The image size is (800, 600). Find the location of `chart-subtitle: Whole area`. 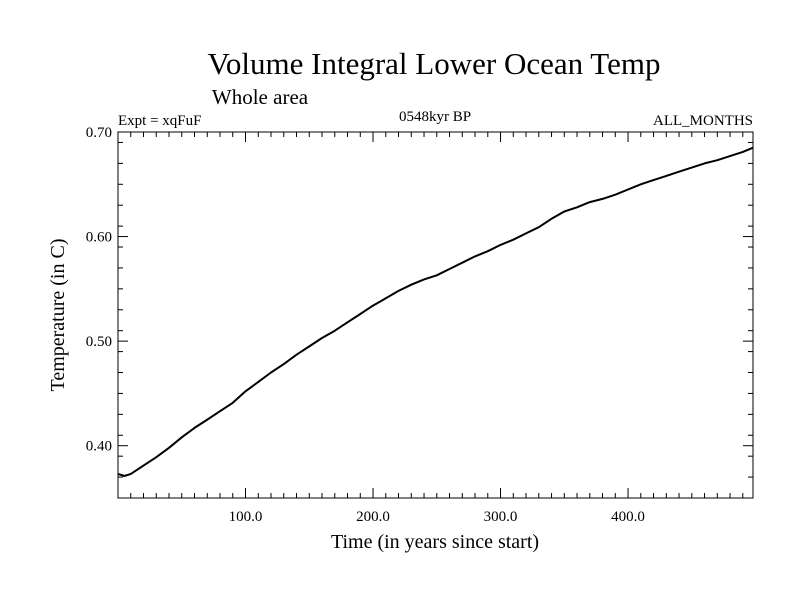

chart-subtitle: Whole area is located at coordinates (260, 97).